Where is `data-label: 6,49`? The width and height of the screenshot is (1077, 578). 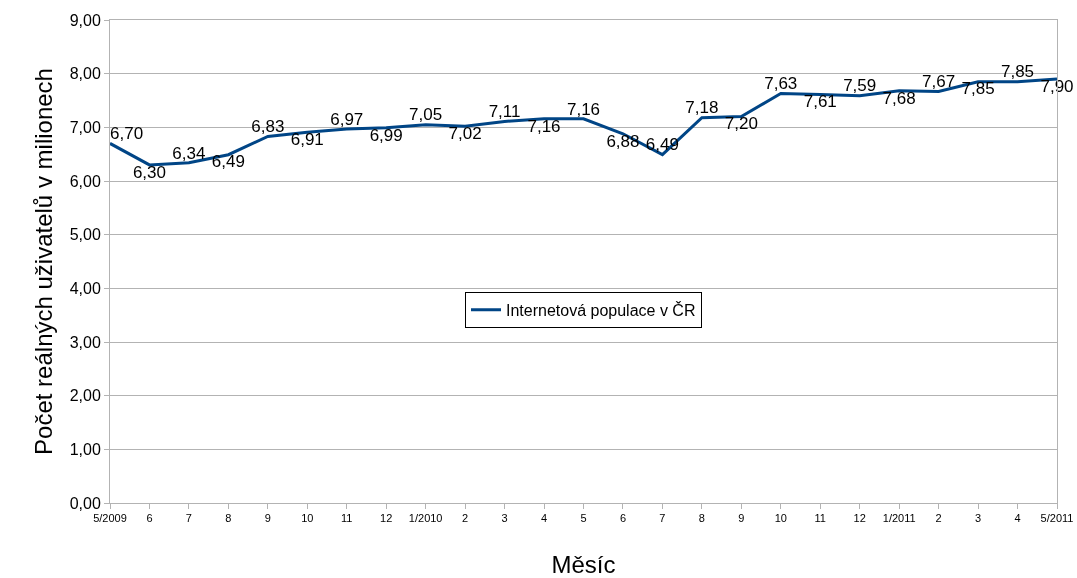 data-label: 6,49 is located at coordinates (228, 162).